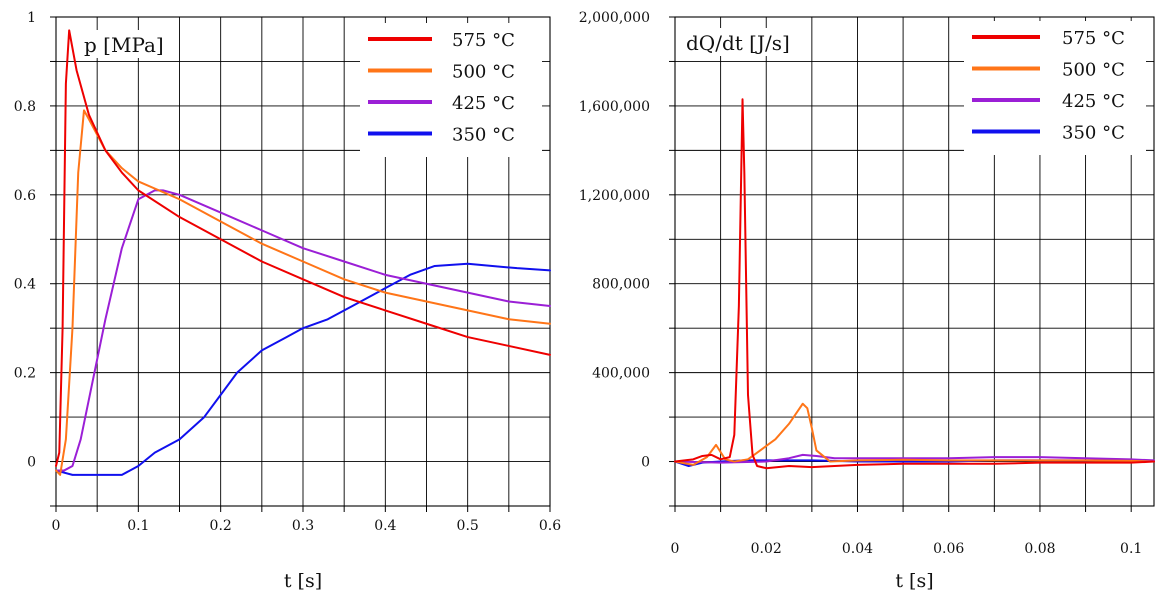 This screenshot has height=594, width=1156. What do you see at coordinates (25, 107) in the screenshot?
I see `y-tick-label: 0.8` at bounding box center [25, 107].